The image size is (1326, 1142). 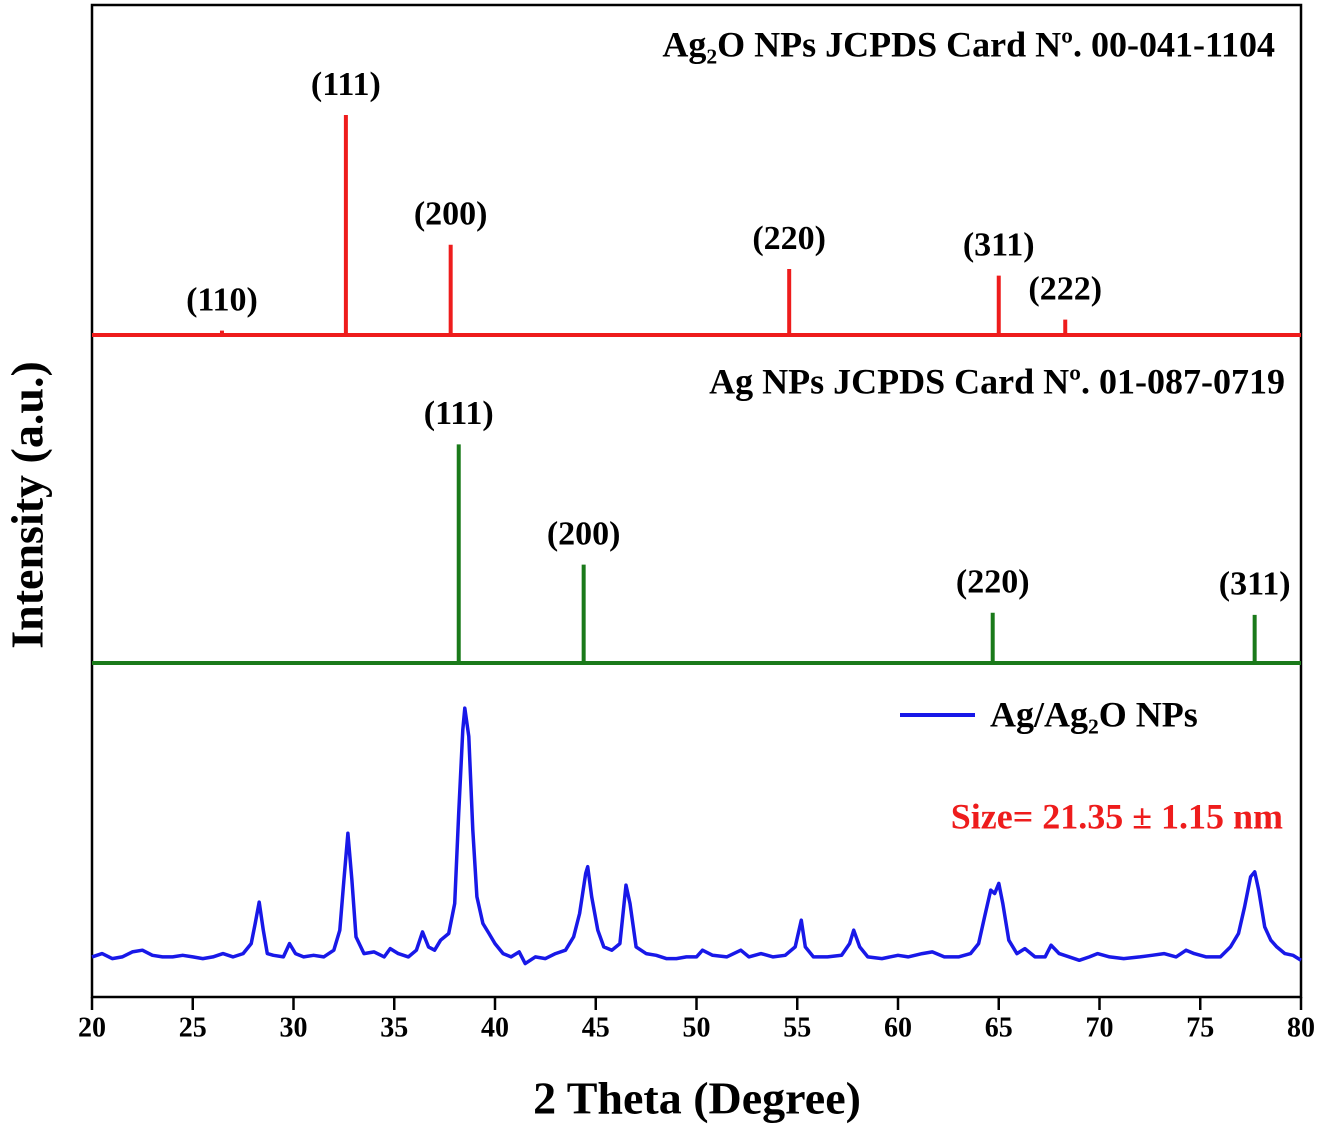 What do you see at coordinates (193, 1027) in the screenshot?
I see `x-tick-label: 25` at bounding box center [193, 1027].